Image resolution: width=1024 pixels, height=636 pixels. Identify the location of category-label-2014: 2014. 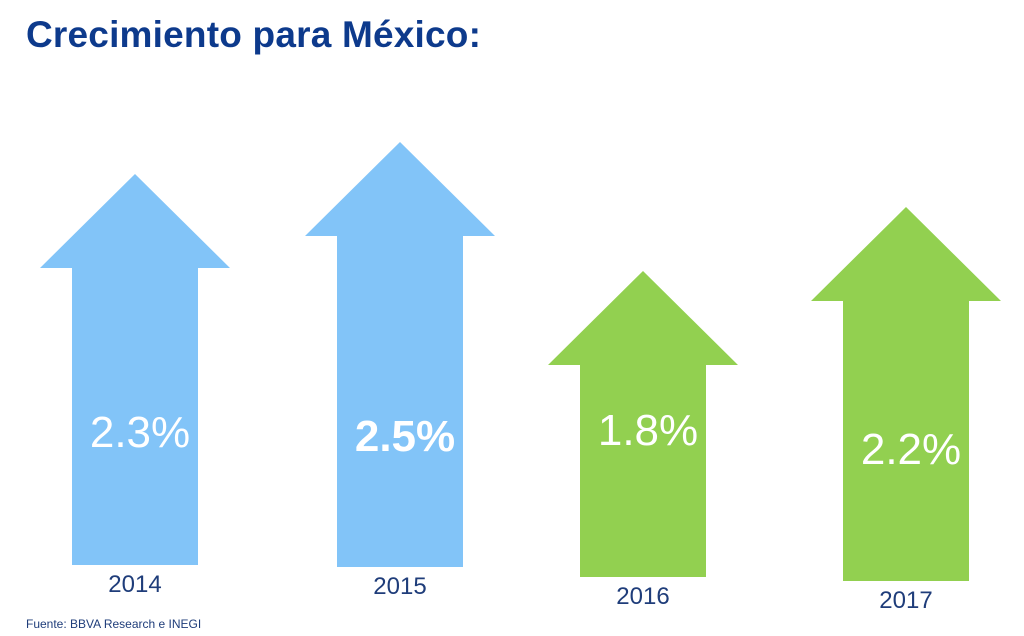
(134, 584).